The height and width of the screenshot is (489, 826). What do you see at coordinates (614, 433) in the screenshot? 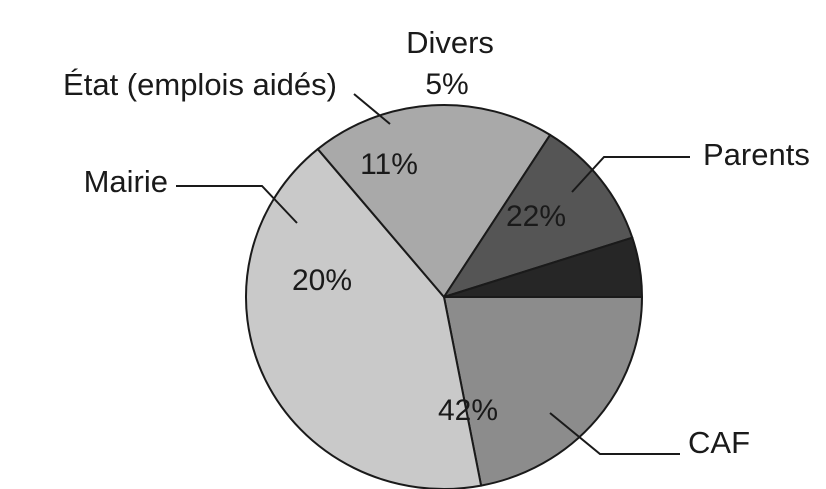
I see `leader-line-caf` at bounding box center [614, 433].